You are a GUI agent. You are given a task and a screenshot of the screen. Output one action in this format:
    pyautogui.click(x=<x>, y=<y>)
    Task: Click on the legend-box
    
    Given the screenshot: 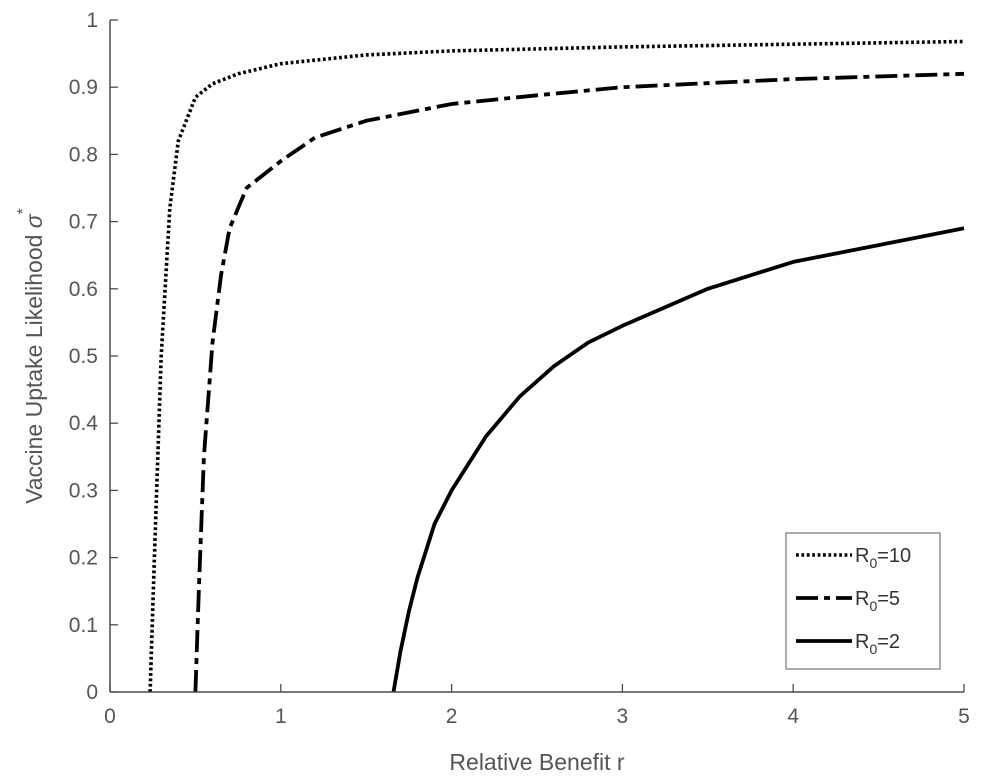 What is the action you would take?
    pyautogui.click(x=863, y=601)
    